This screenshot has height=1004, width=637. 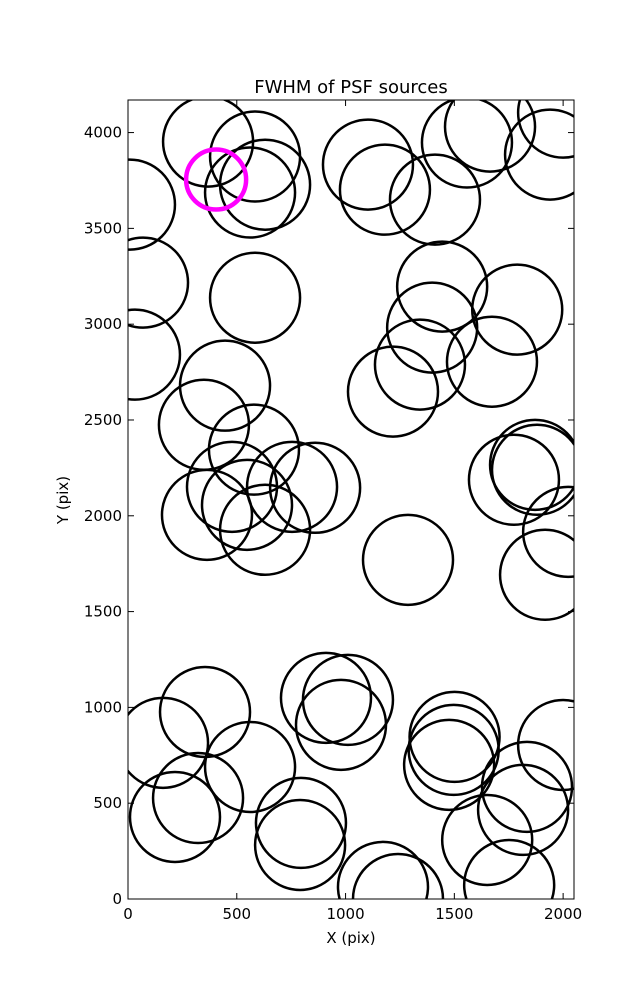 What do you see at coordinates (128, 914) in the screenshot?
I see `x-tick-label: 0` at bounding box center [128, 914].